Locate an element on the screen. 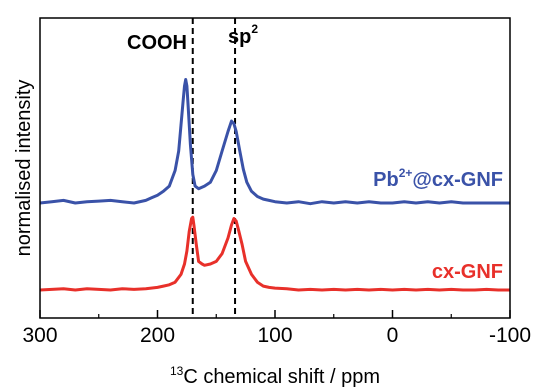  series-label-cx-gnf: cx-GNF is located at coordinates (467, 272).